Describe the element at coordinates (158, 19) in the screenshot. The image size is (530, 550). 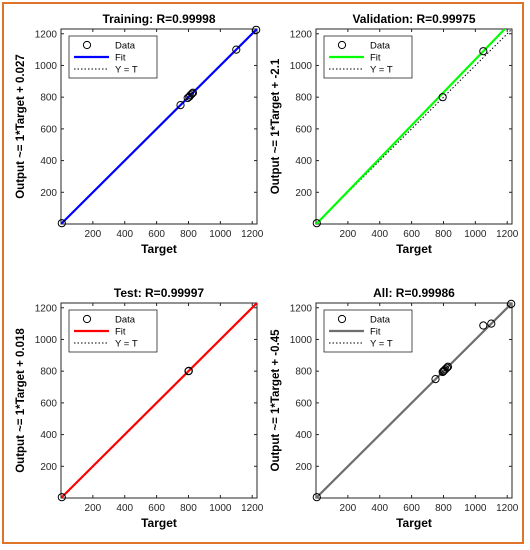
I see `chart-title: Training: R=0.99998` at that location.